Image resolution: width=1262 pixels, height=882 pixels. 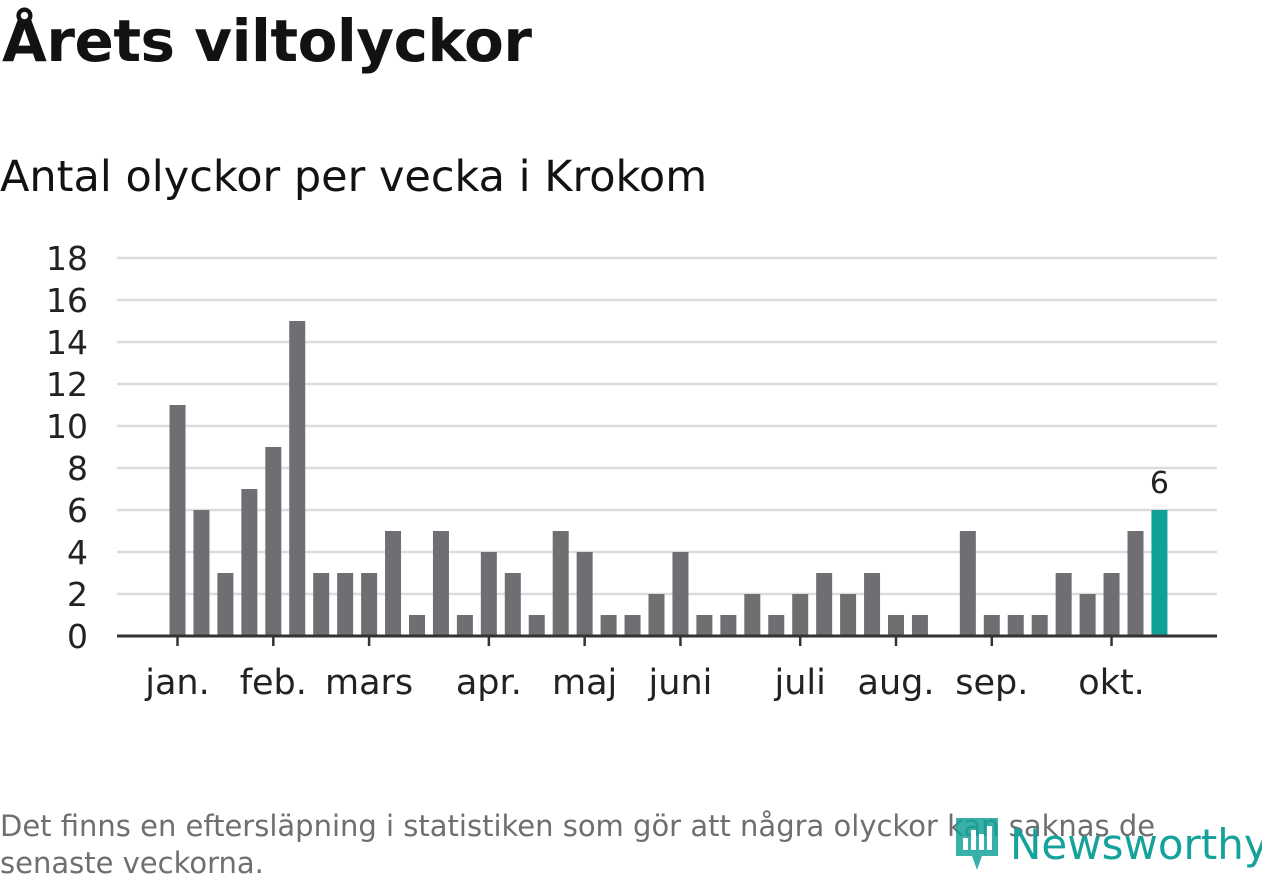 I want to click on y-tick-label: 6, so click(x=77, y=510).